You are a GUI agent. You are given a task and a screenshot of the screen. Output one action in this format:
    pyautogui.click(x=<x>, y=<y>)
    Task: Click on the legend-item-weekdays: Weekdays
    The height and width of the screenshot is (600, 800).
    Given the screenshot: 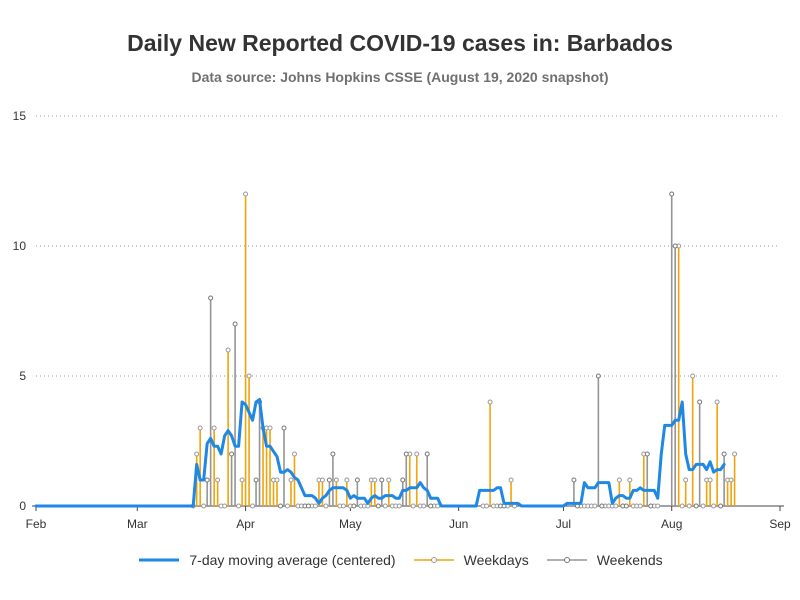 What is the action you would take?
    pyautogui.click(x=470, y=560)
    